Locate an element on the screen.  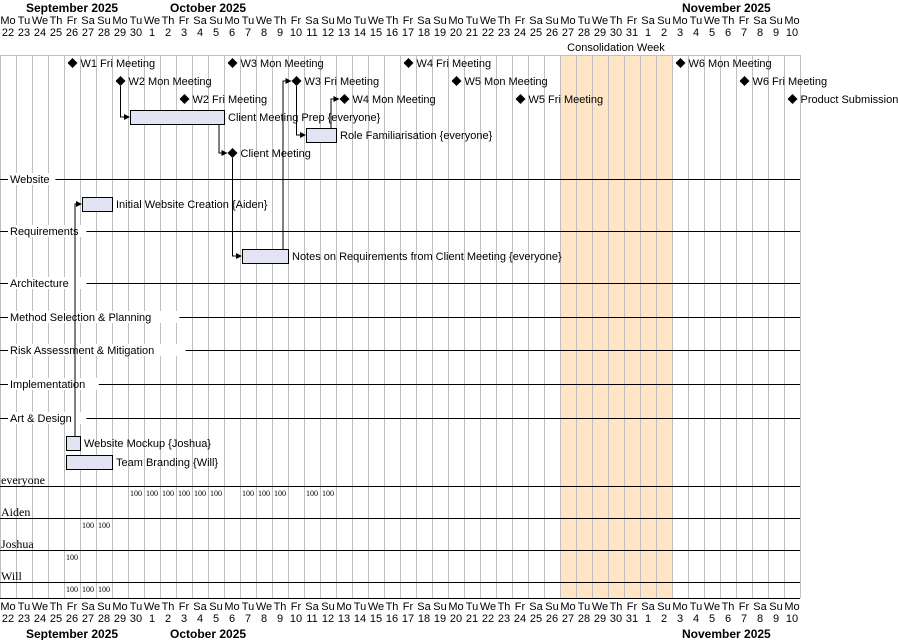
footer-month-label: October 2025 is located at coordinates (208, 633).